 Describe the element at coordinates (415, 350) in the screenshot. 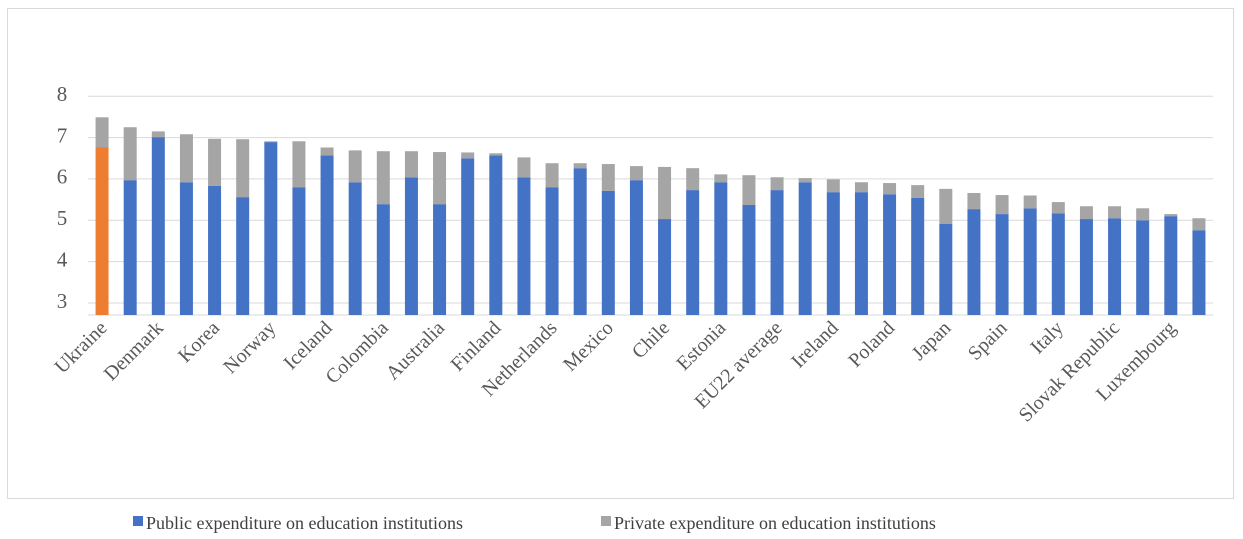

I see `x-tick-label: Australia` at that location.